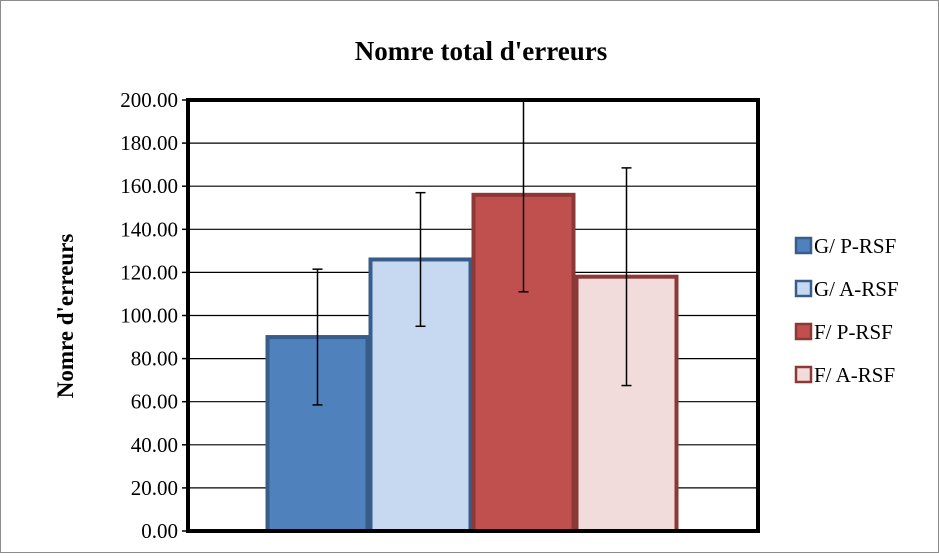 The width and height of the screenshot is (939, 558). What do you see at coordinates (149, 316) in the screenshot?
I see `y-tick-label: 100.00` at bounding box center [149, 316].